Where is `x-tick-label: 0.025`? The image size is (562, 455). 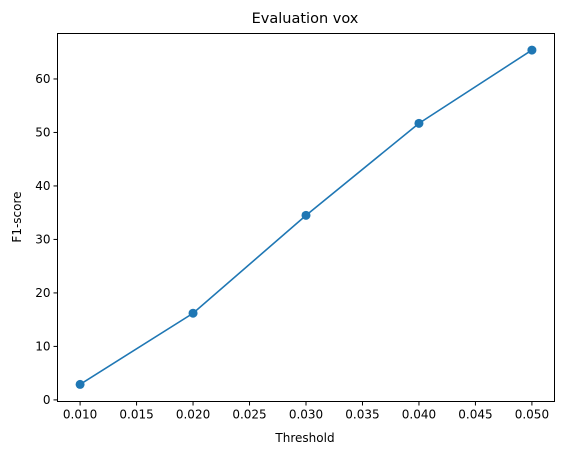 x-tick-label: 0.025 is located at coordinates (249, 415).